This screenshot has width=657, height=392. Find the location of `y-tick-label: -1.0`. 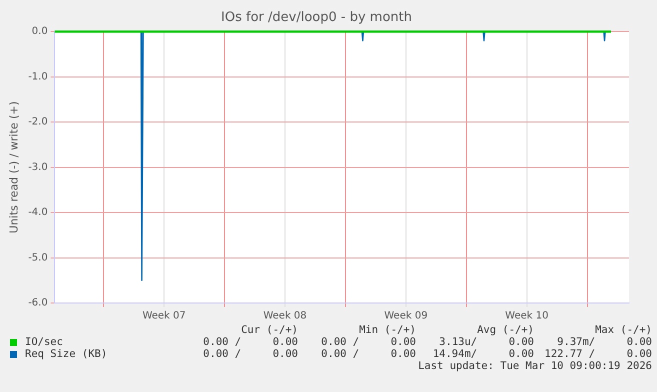

y-tick-label: -1.0 is located at coordinates (38, 76).